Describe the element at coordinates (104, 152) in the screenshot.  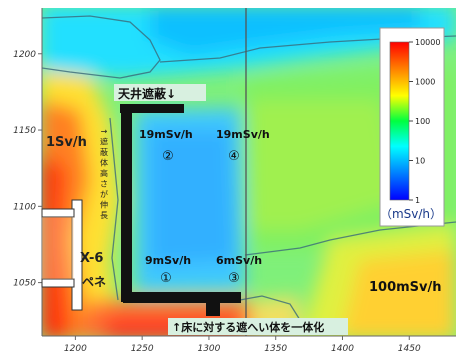
I see `shield-height-char: 蔽` at that location.